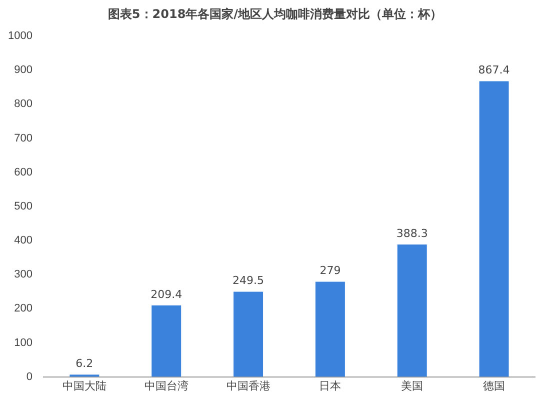 This screenshot has height=401, width=550. I want to click on y-tick-label: 300, so click(23, 274).